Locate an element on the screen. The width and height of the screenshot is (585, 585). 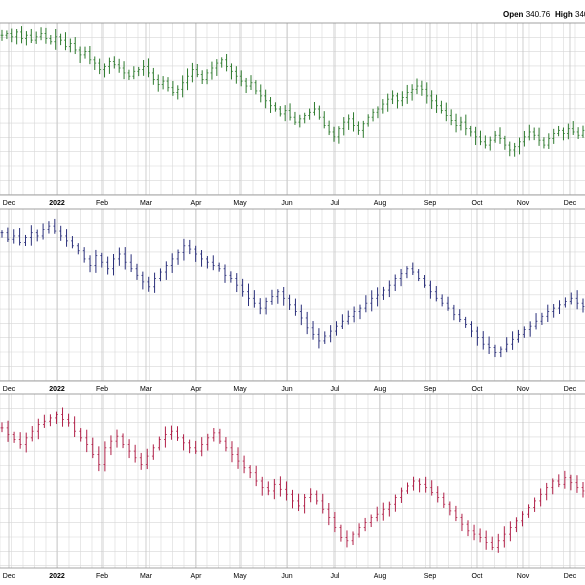
x-tick-label: Jul is located at coordinates (335, 203).